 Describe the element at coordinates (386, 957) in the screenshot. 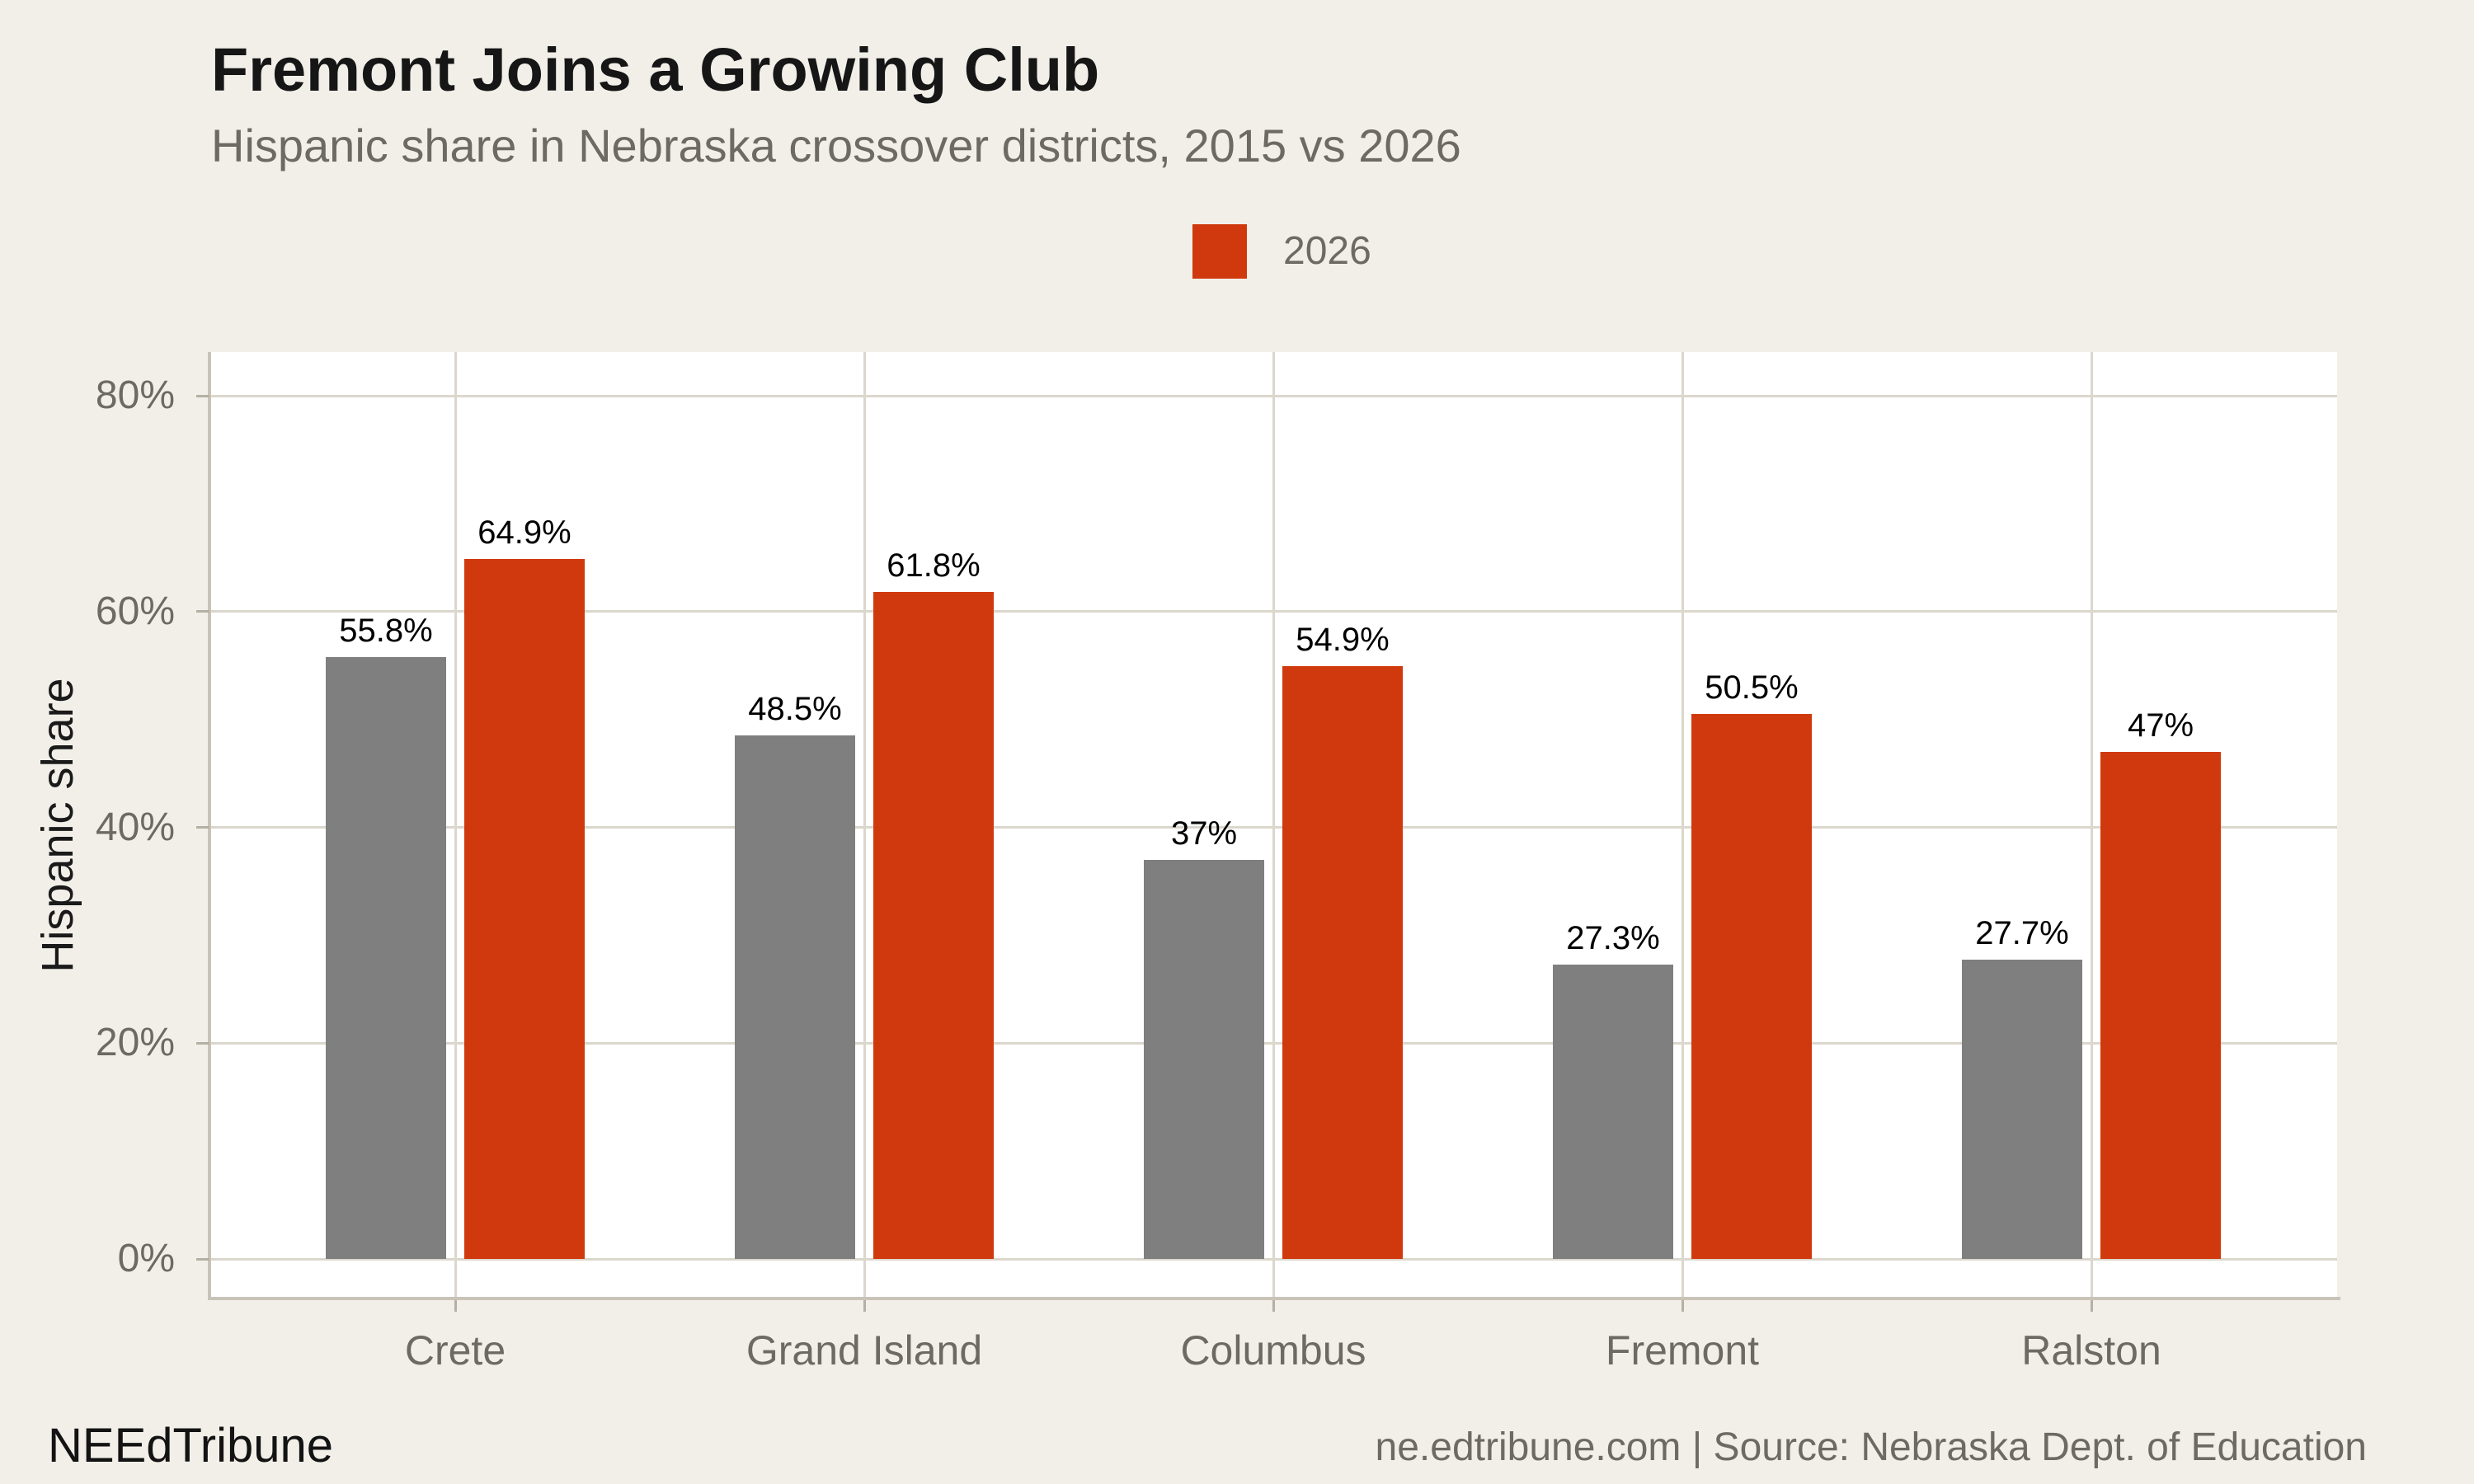

I see `bar-2015-crete` at that location.